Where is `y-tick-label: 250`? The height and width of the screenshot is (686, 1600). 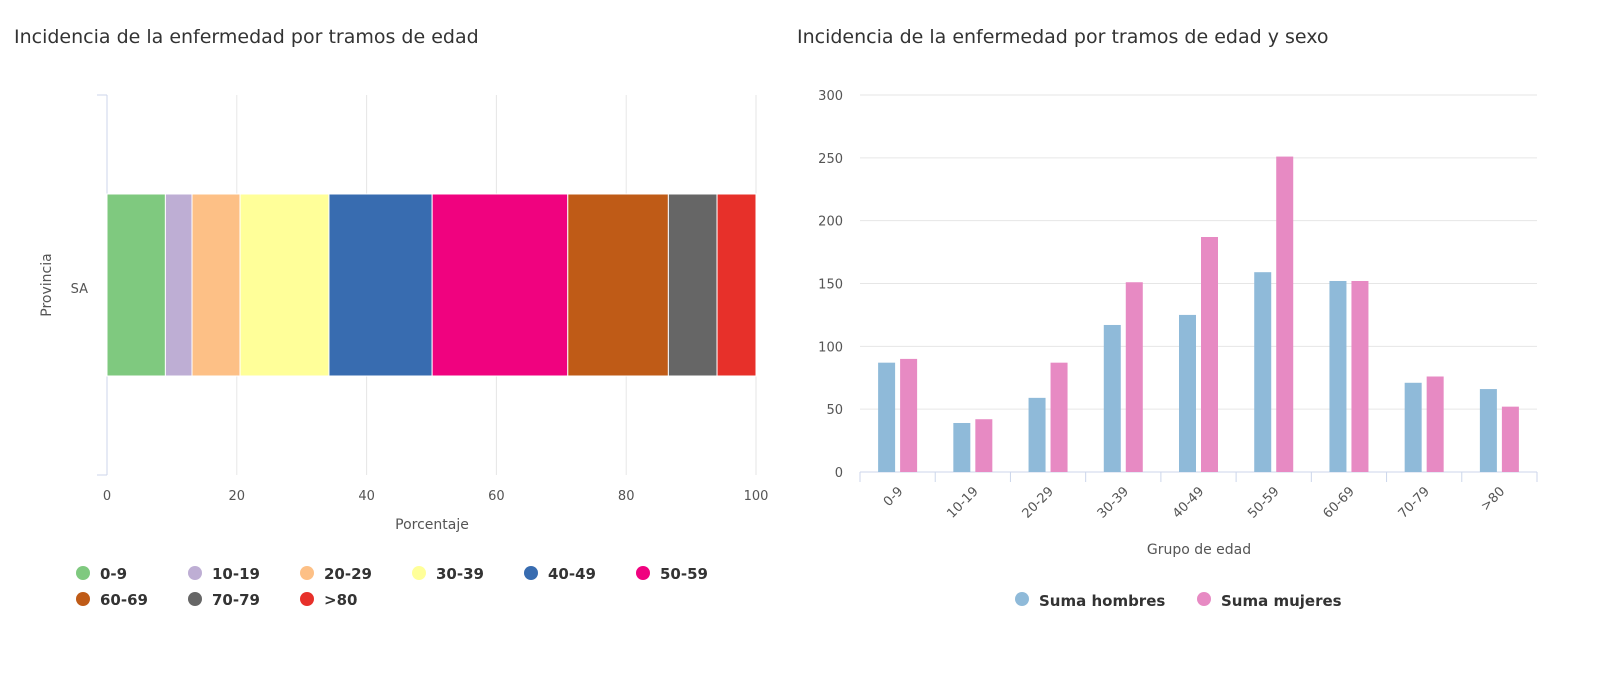 y-tick-label: 250 is located at coordinates (830, 159).